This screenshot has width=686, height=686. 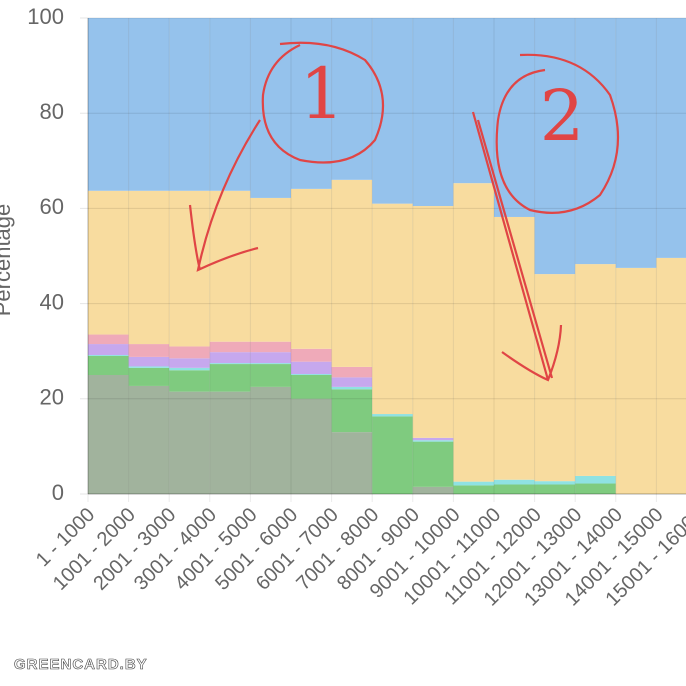 What do you see at coordinates (52, 397) in the screenshot?
I see `y-tick-label: 20` at bounding box center [52, 397].